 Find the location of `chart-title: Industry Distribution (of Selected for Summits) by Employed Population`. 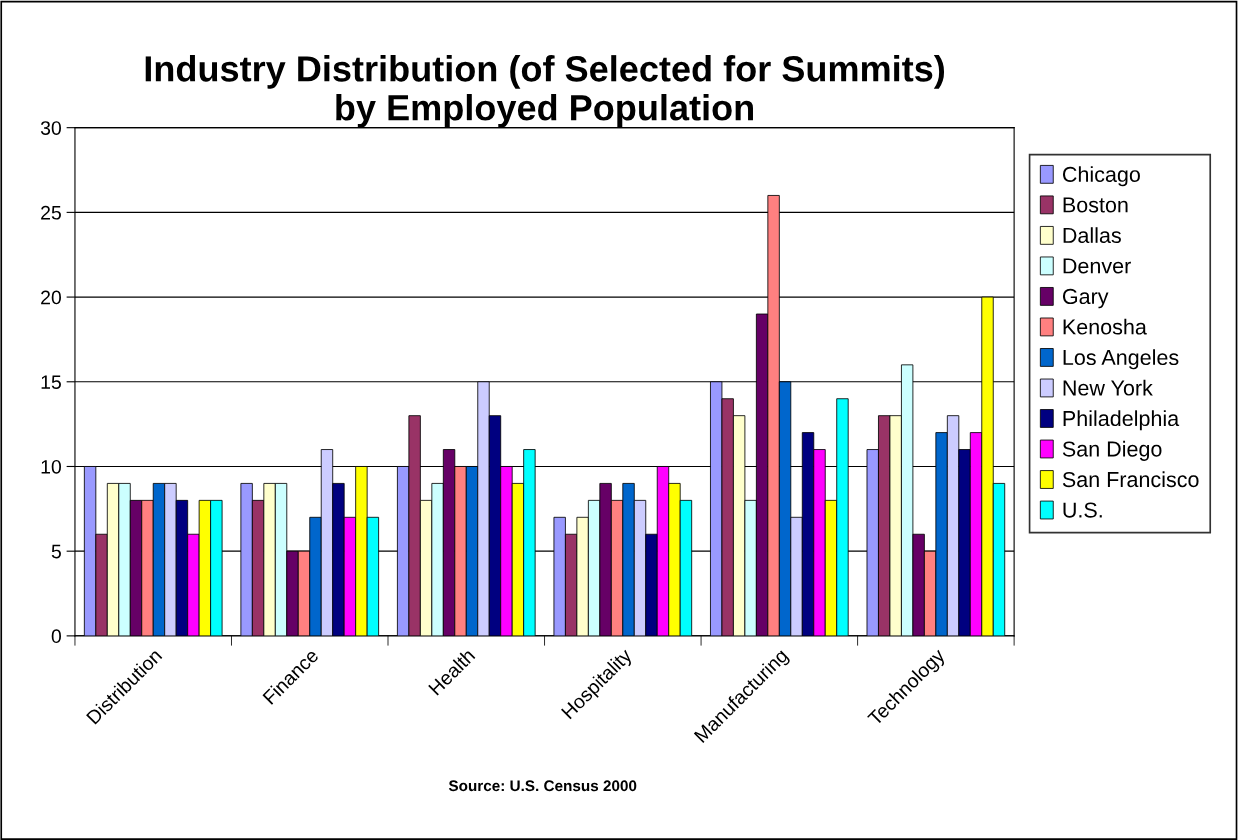

chart-title: Industry Distribution (of Selected for Summits) by Employed Population is located at coordinates (545, 91).